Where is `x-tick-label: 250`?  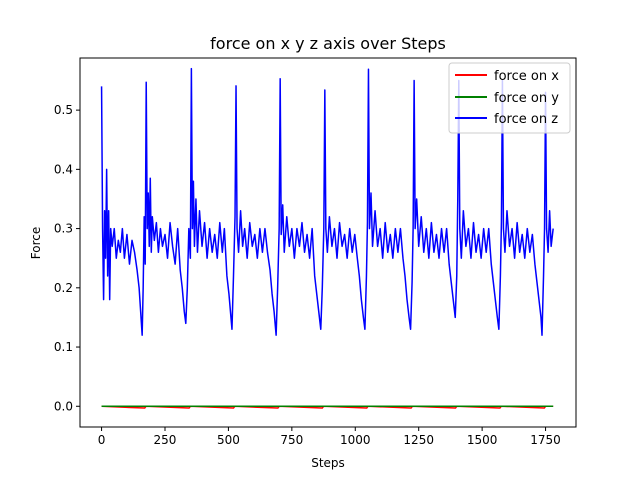 x-tick-label: 250 is located at coordinates (165, 440).